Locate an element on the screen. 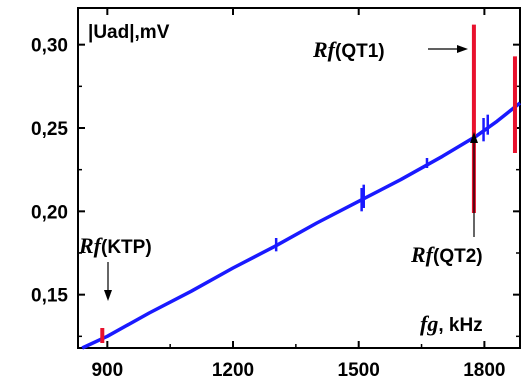  y-axis-label: |Uad|,mV is located at coordinates (129, 32).